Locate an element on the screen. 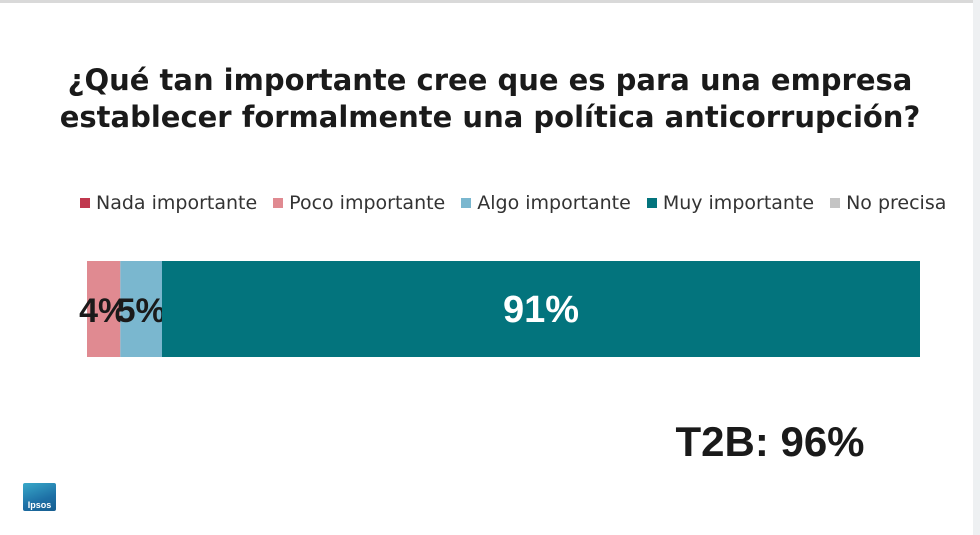  data-label: 5% is located at coordinates (141, 311).